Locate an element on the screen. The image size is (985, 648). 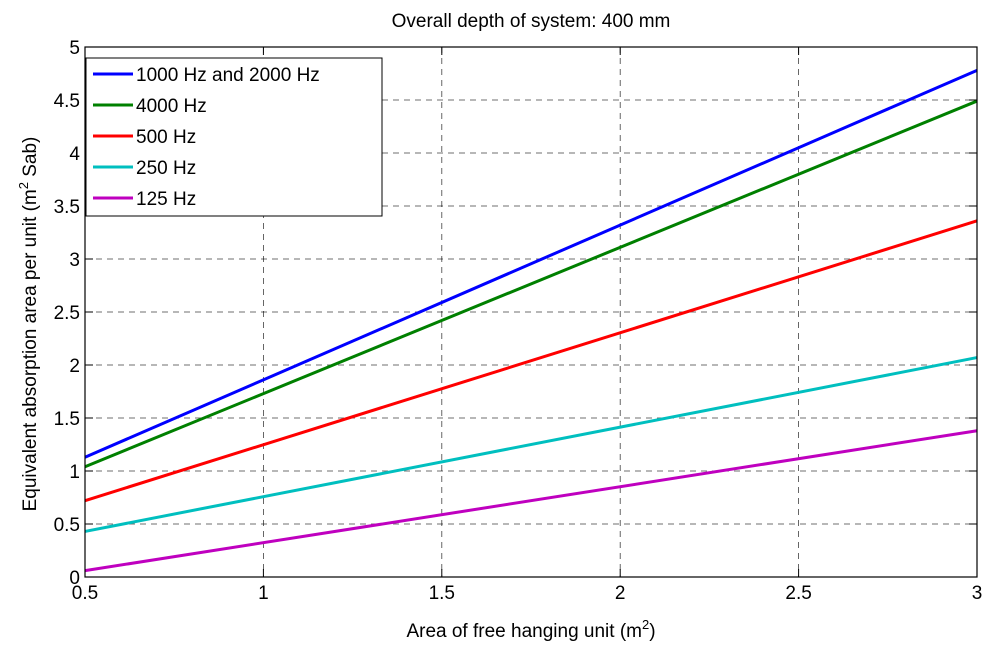
y-tick-label: 1 is located at coordinates (74, 472).